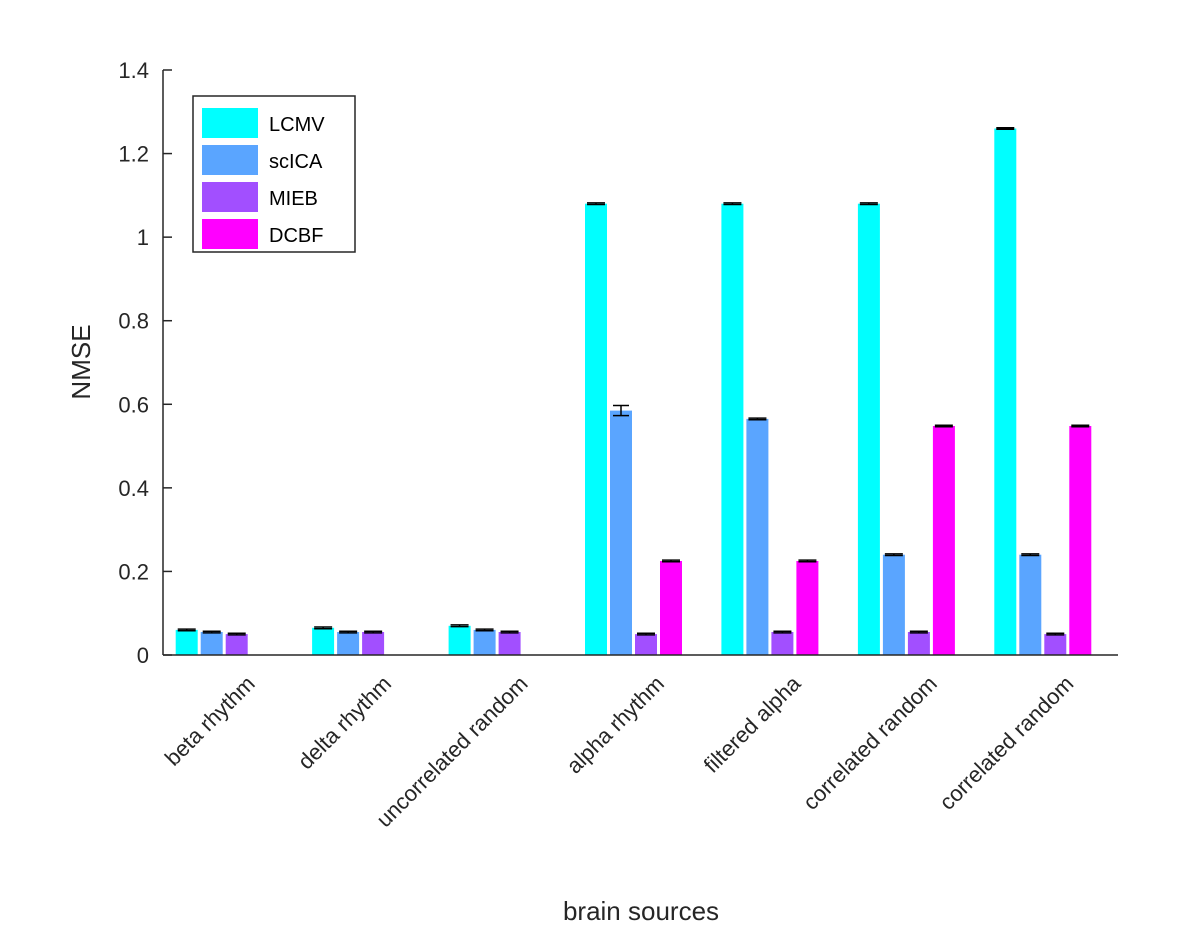 The width and height of the screenshot is (1200, 931). I want to click on legend-swatch-scica, so click(230, 160).